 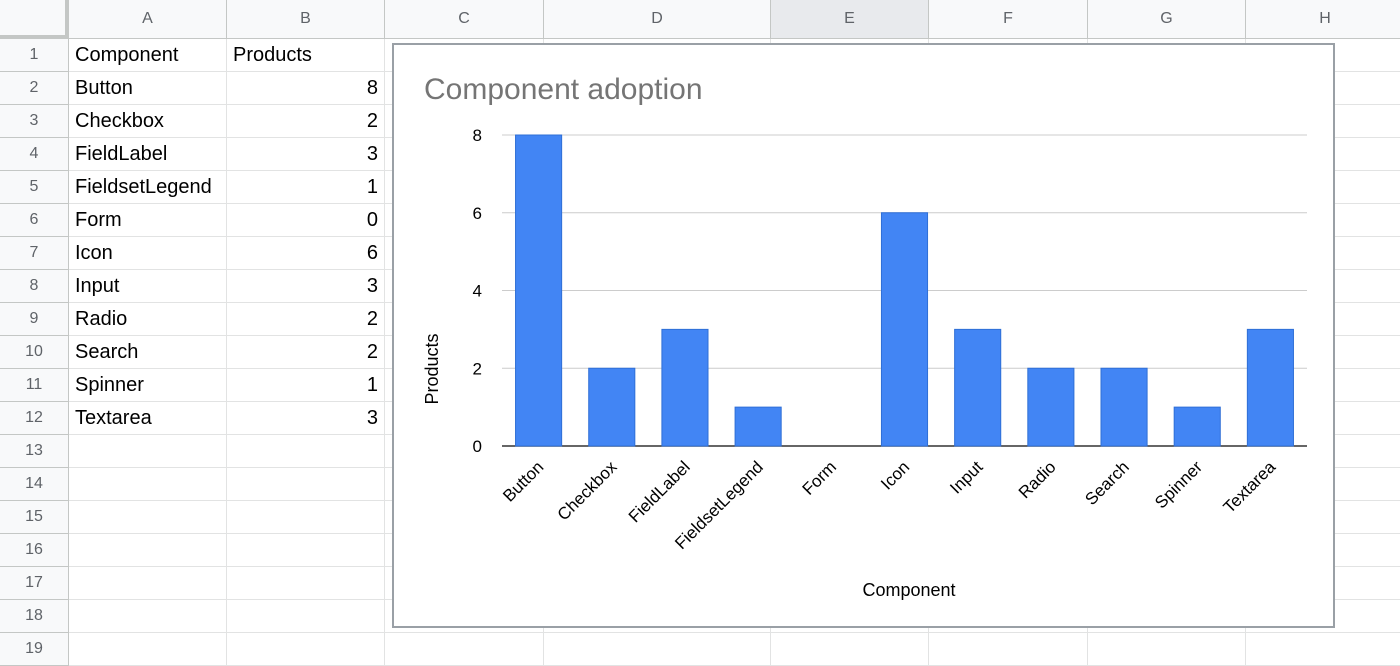 What do you see at coordinates (148, 649) in the screenshot?
I see `cell-a19` at bounding box center [148, 649].